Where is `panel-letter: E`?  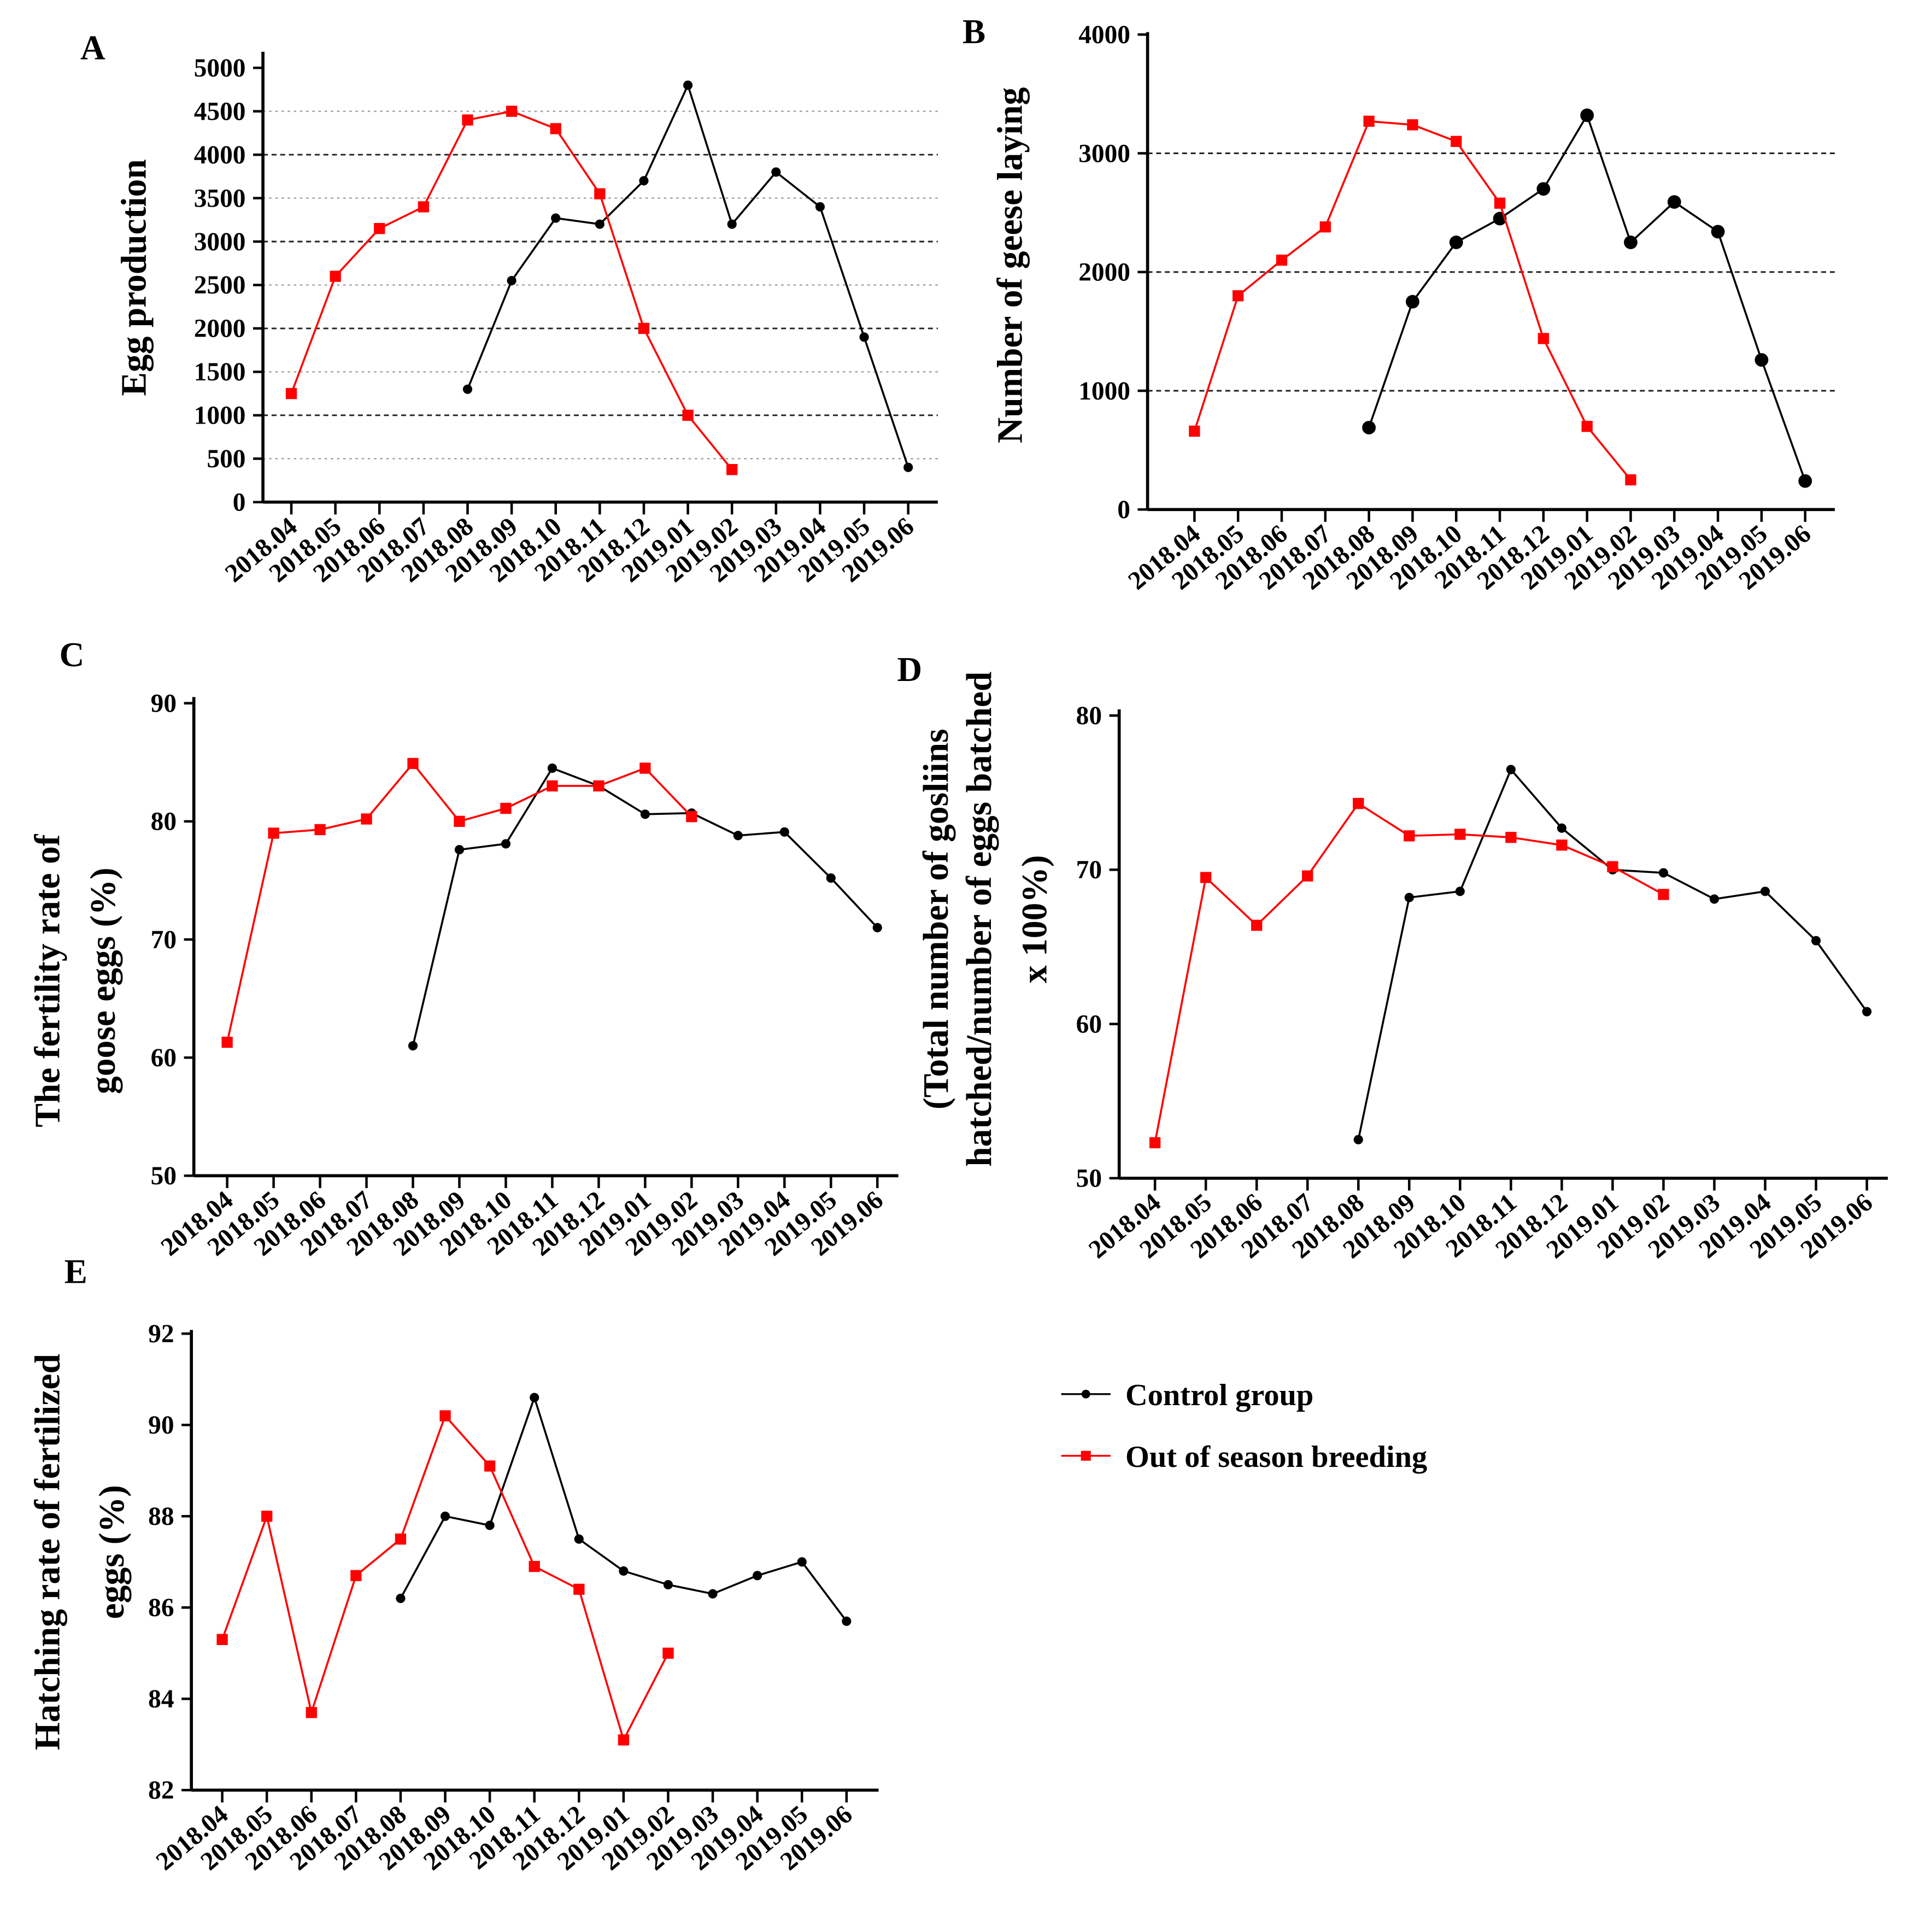 panel-letter: E is located at coordinates (75, 1272).